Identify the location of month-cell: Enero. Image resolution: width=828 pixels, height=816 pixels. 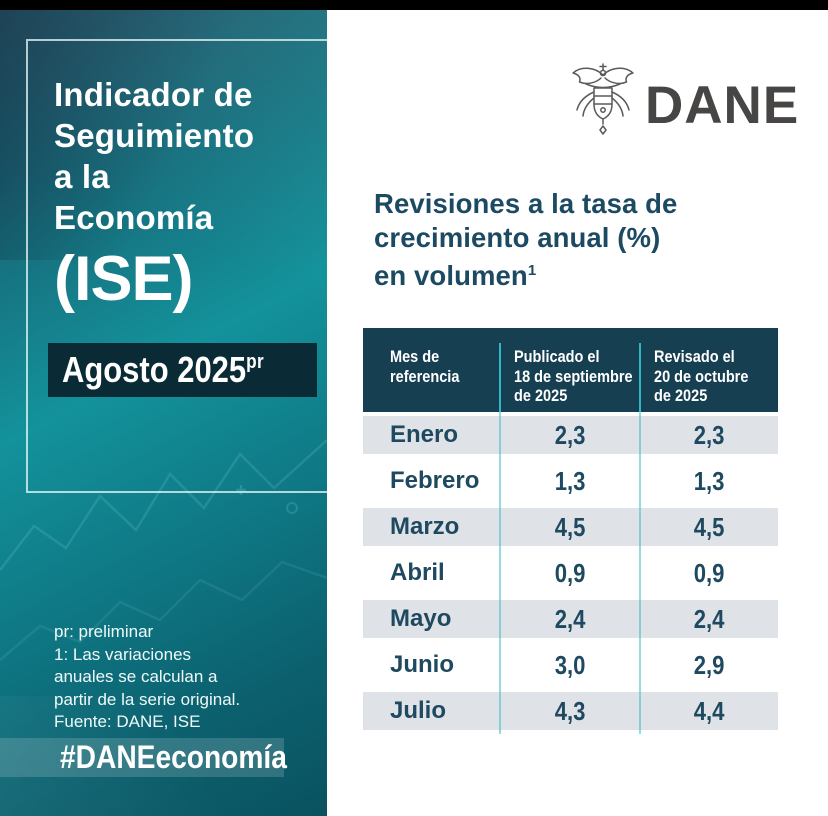
(424, 434).